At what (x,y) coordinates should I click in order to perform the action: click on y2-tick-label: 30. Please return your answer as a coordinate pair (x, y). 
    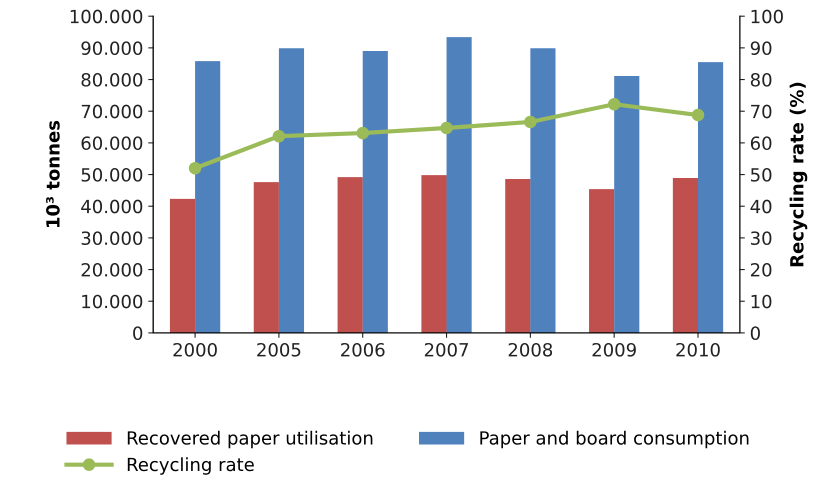
    Looking at the image, I should click on (761, 238).